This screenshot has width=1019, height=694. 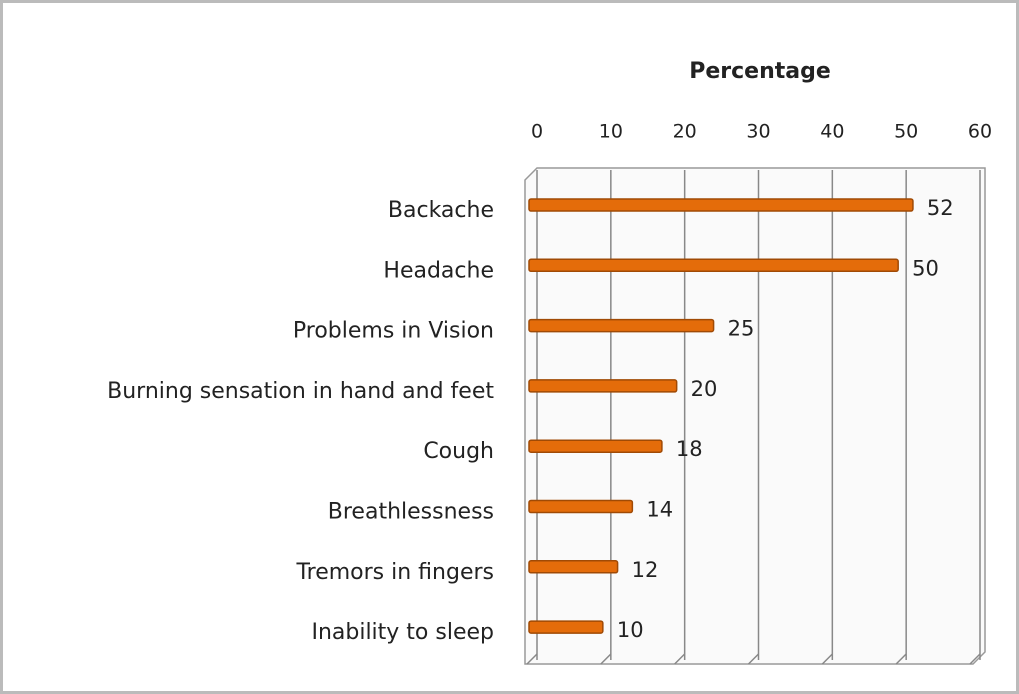 What do you see at coordinates (980, 132) in the screenshot?
I see `x-tick-label: 60` at bounding box center [980, 132].